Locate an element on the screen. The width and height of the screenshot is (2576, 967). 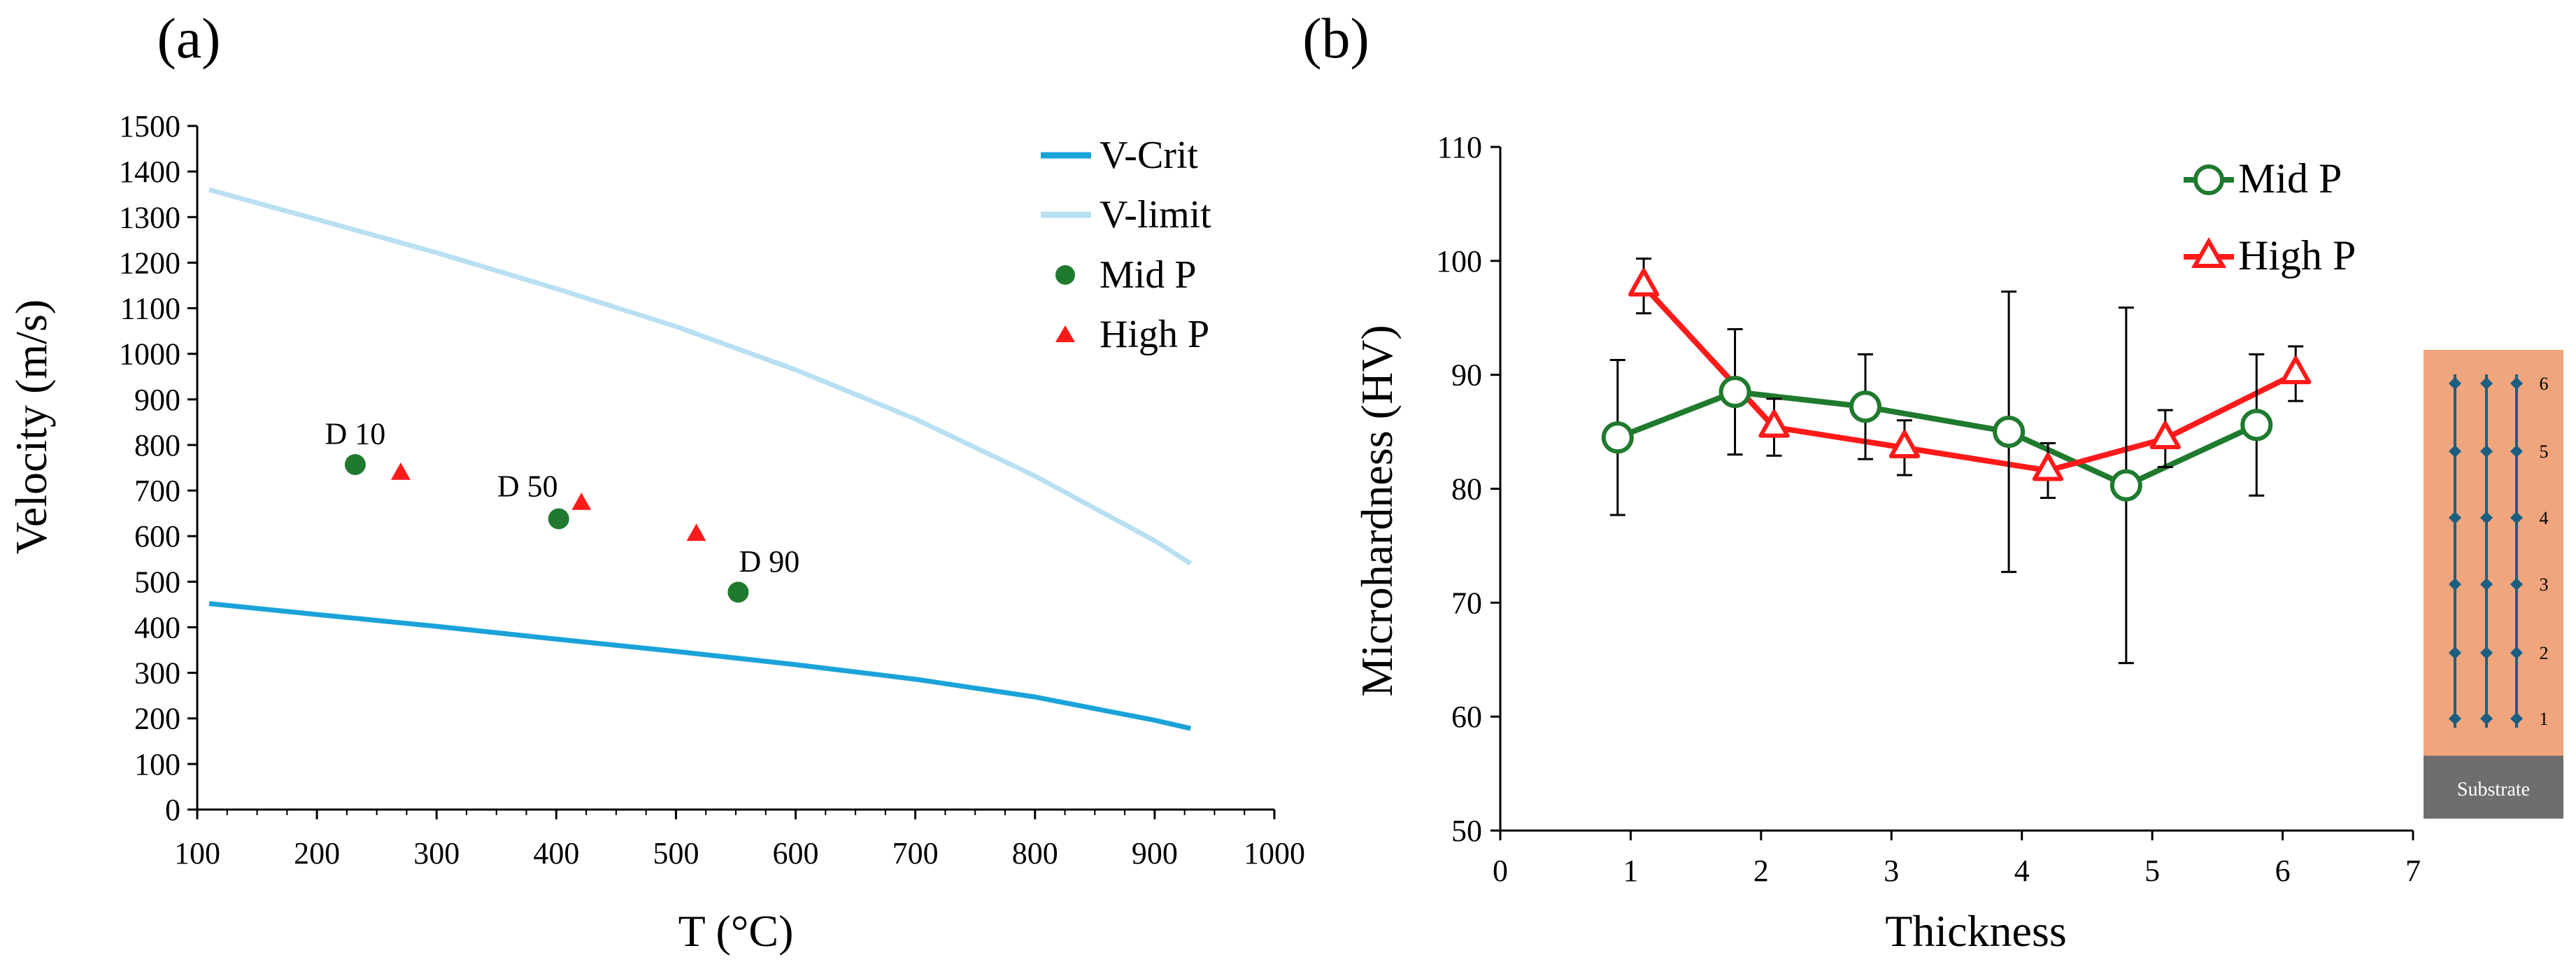
y-tick-label: 900 is located at coordinates (157, 400).